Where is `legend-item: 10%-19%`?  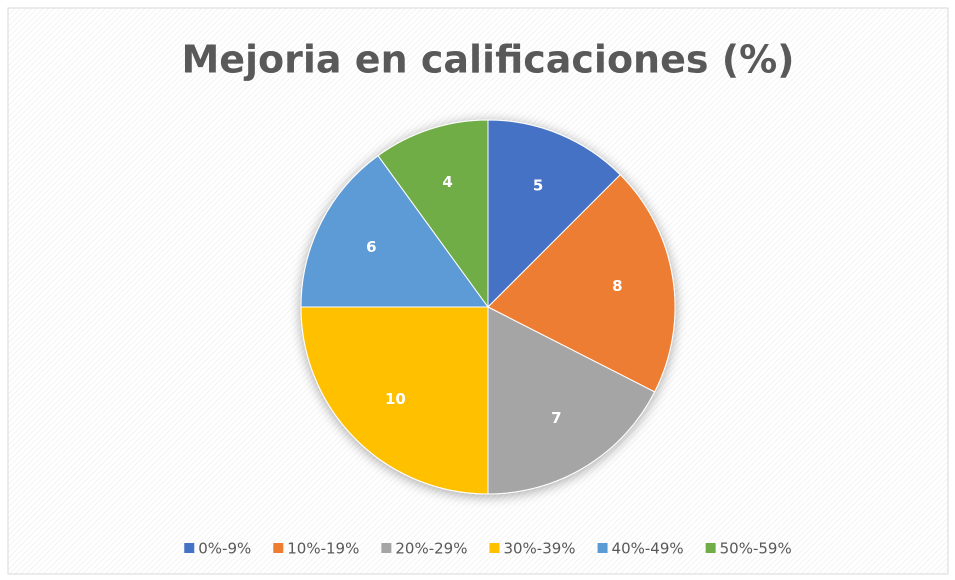
legend-item: 10%-19% is located at coordinates (316, 549).